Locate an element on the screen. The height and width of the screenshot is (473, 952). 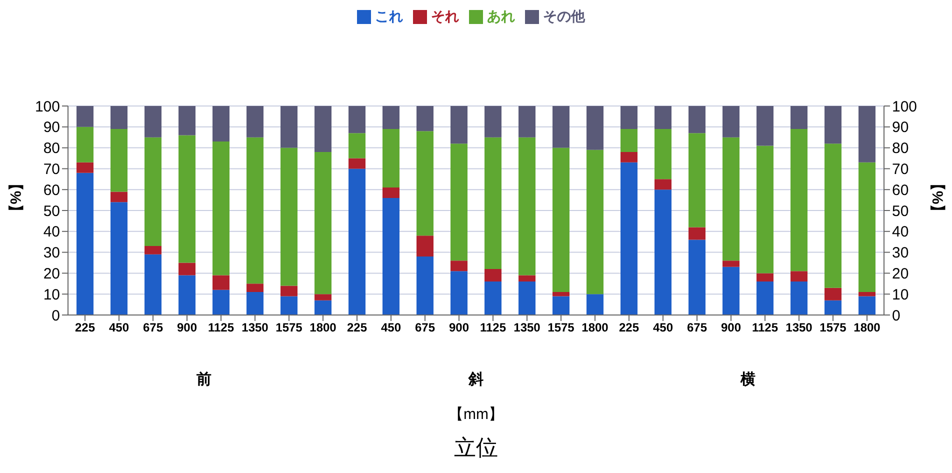
y-axis-title: 【%】 is located at coordinates (15, 198).